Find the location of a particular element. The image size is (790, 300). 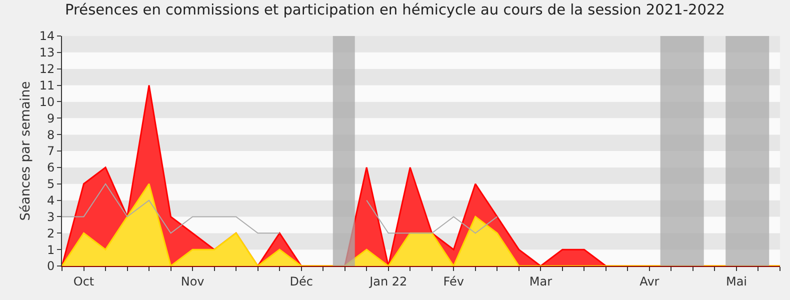

y-tick-label: 0 is located at coordinates (50, 266).